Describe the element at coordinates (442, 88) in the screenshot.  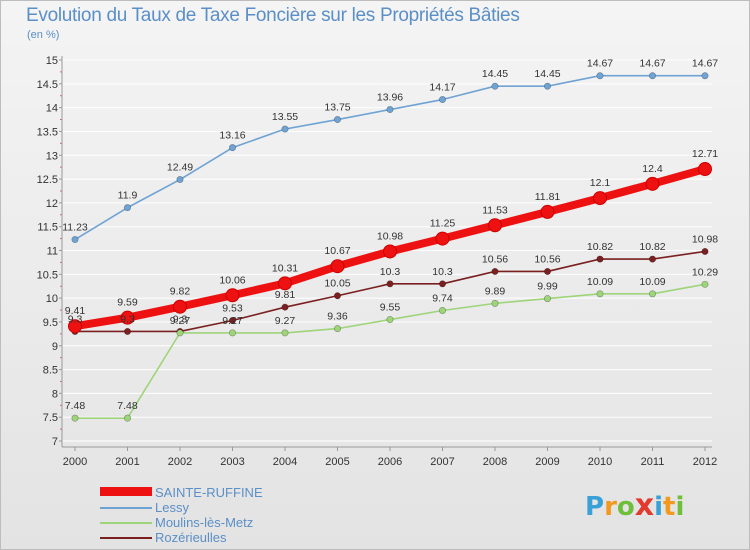
I see `data-label: 14.17` at that location.